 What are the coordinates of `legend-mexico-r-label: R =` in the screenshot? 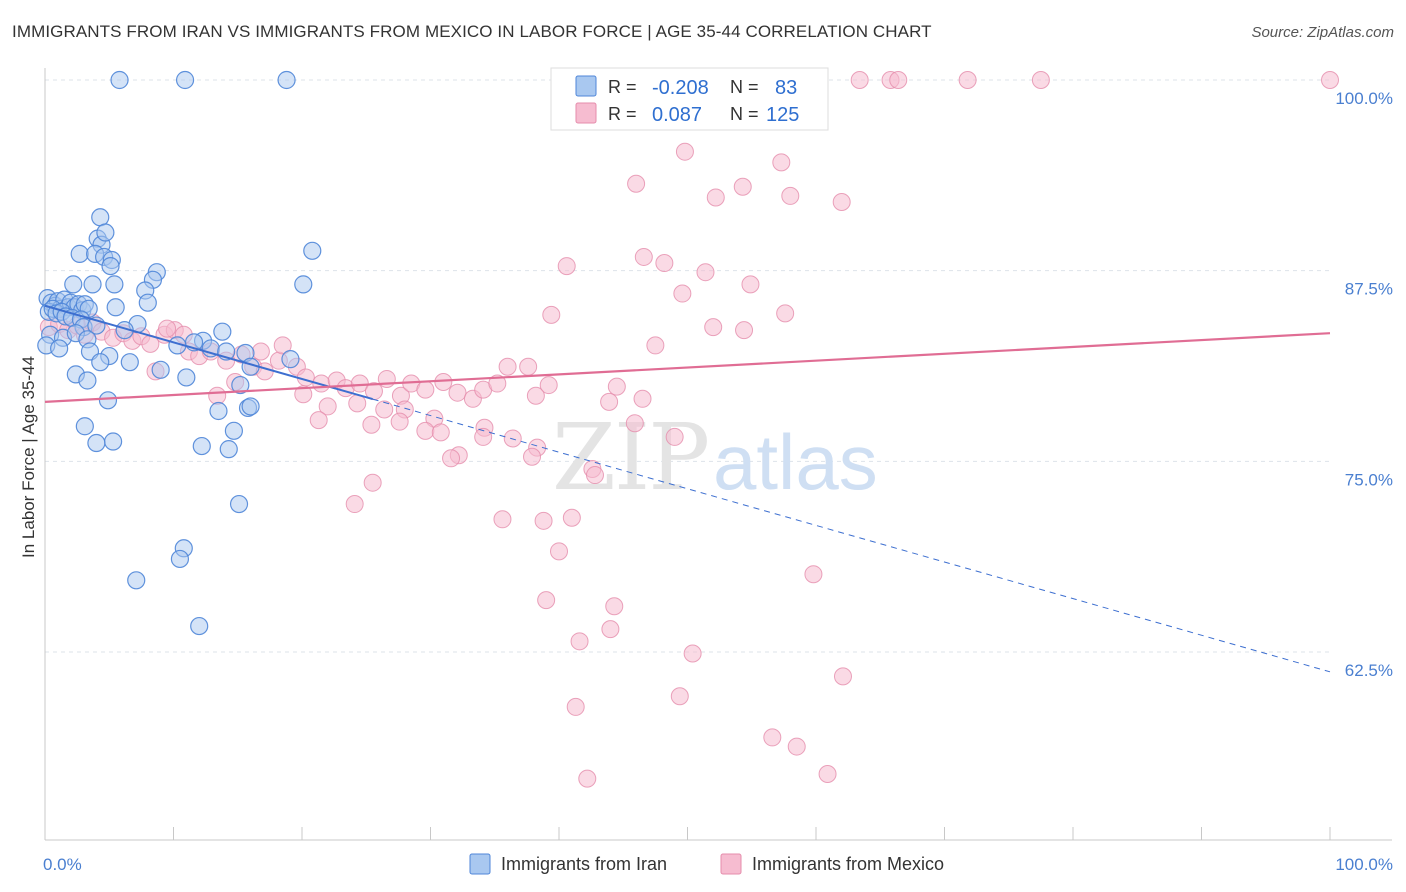 It's located at (622, 114).